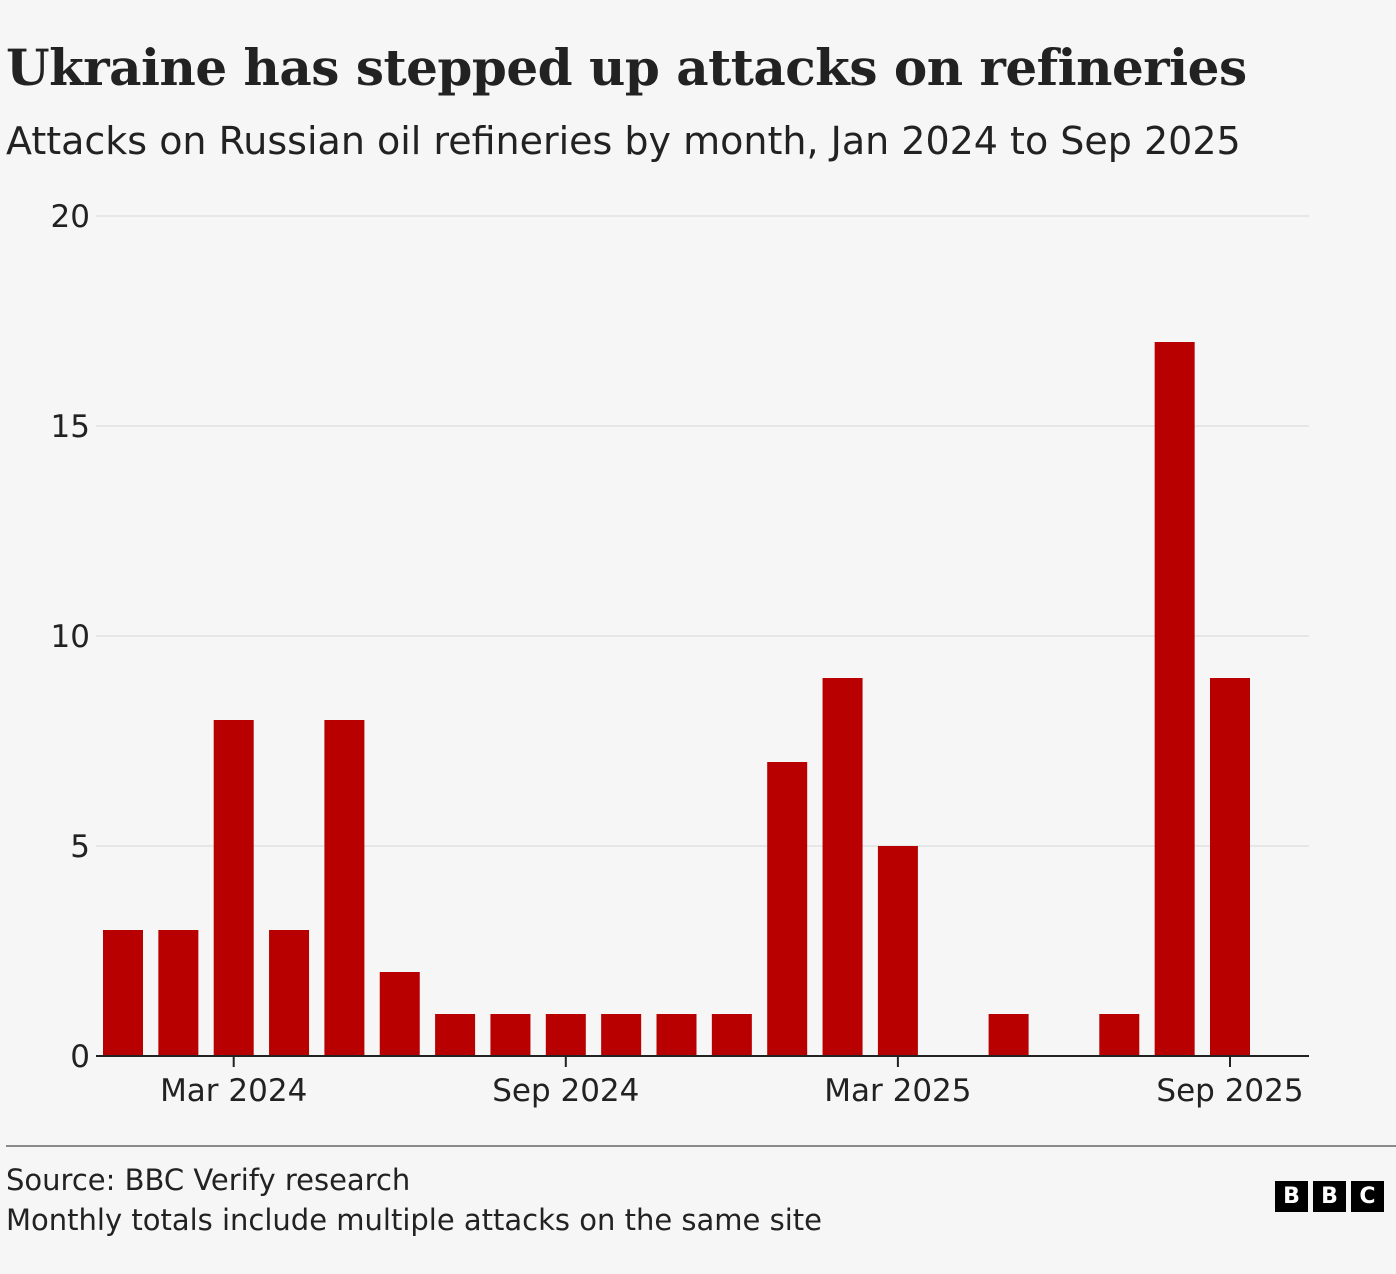 Image resolution: width=1396 pixels, height=1274 pixels. What do you see at coordinates (565, 1091) in the screenshot?
I see `x-tick-label-sep-2024: Sep 2024` at bounding box center [565, 1091].